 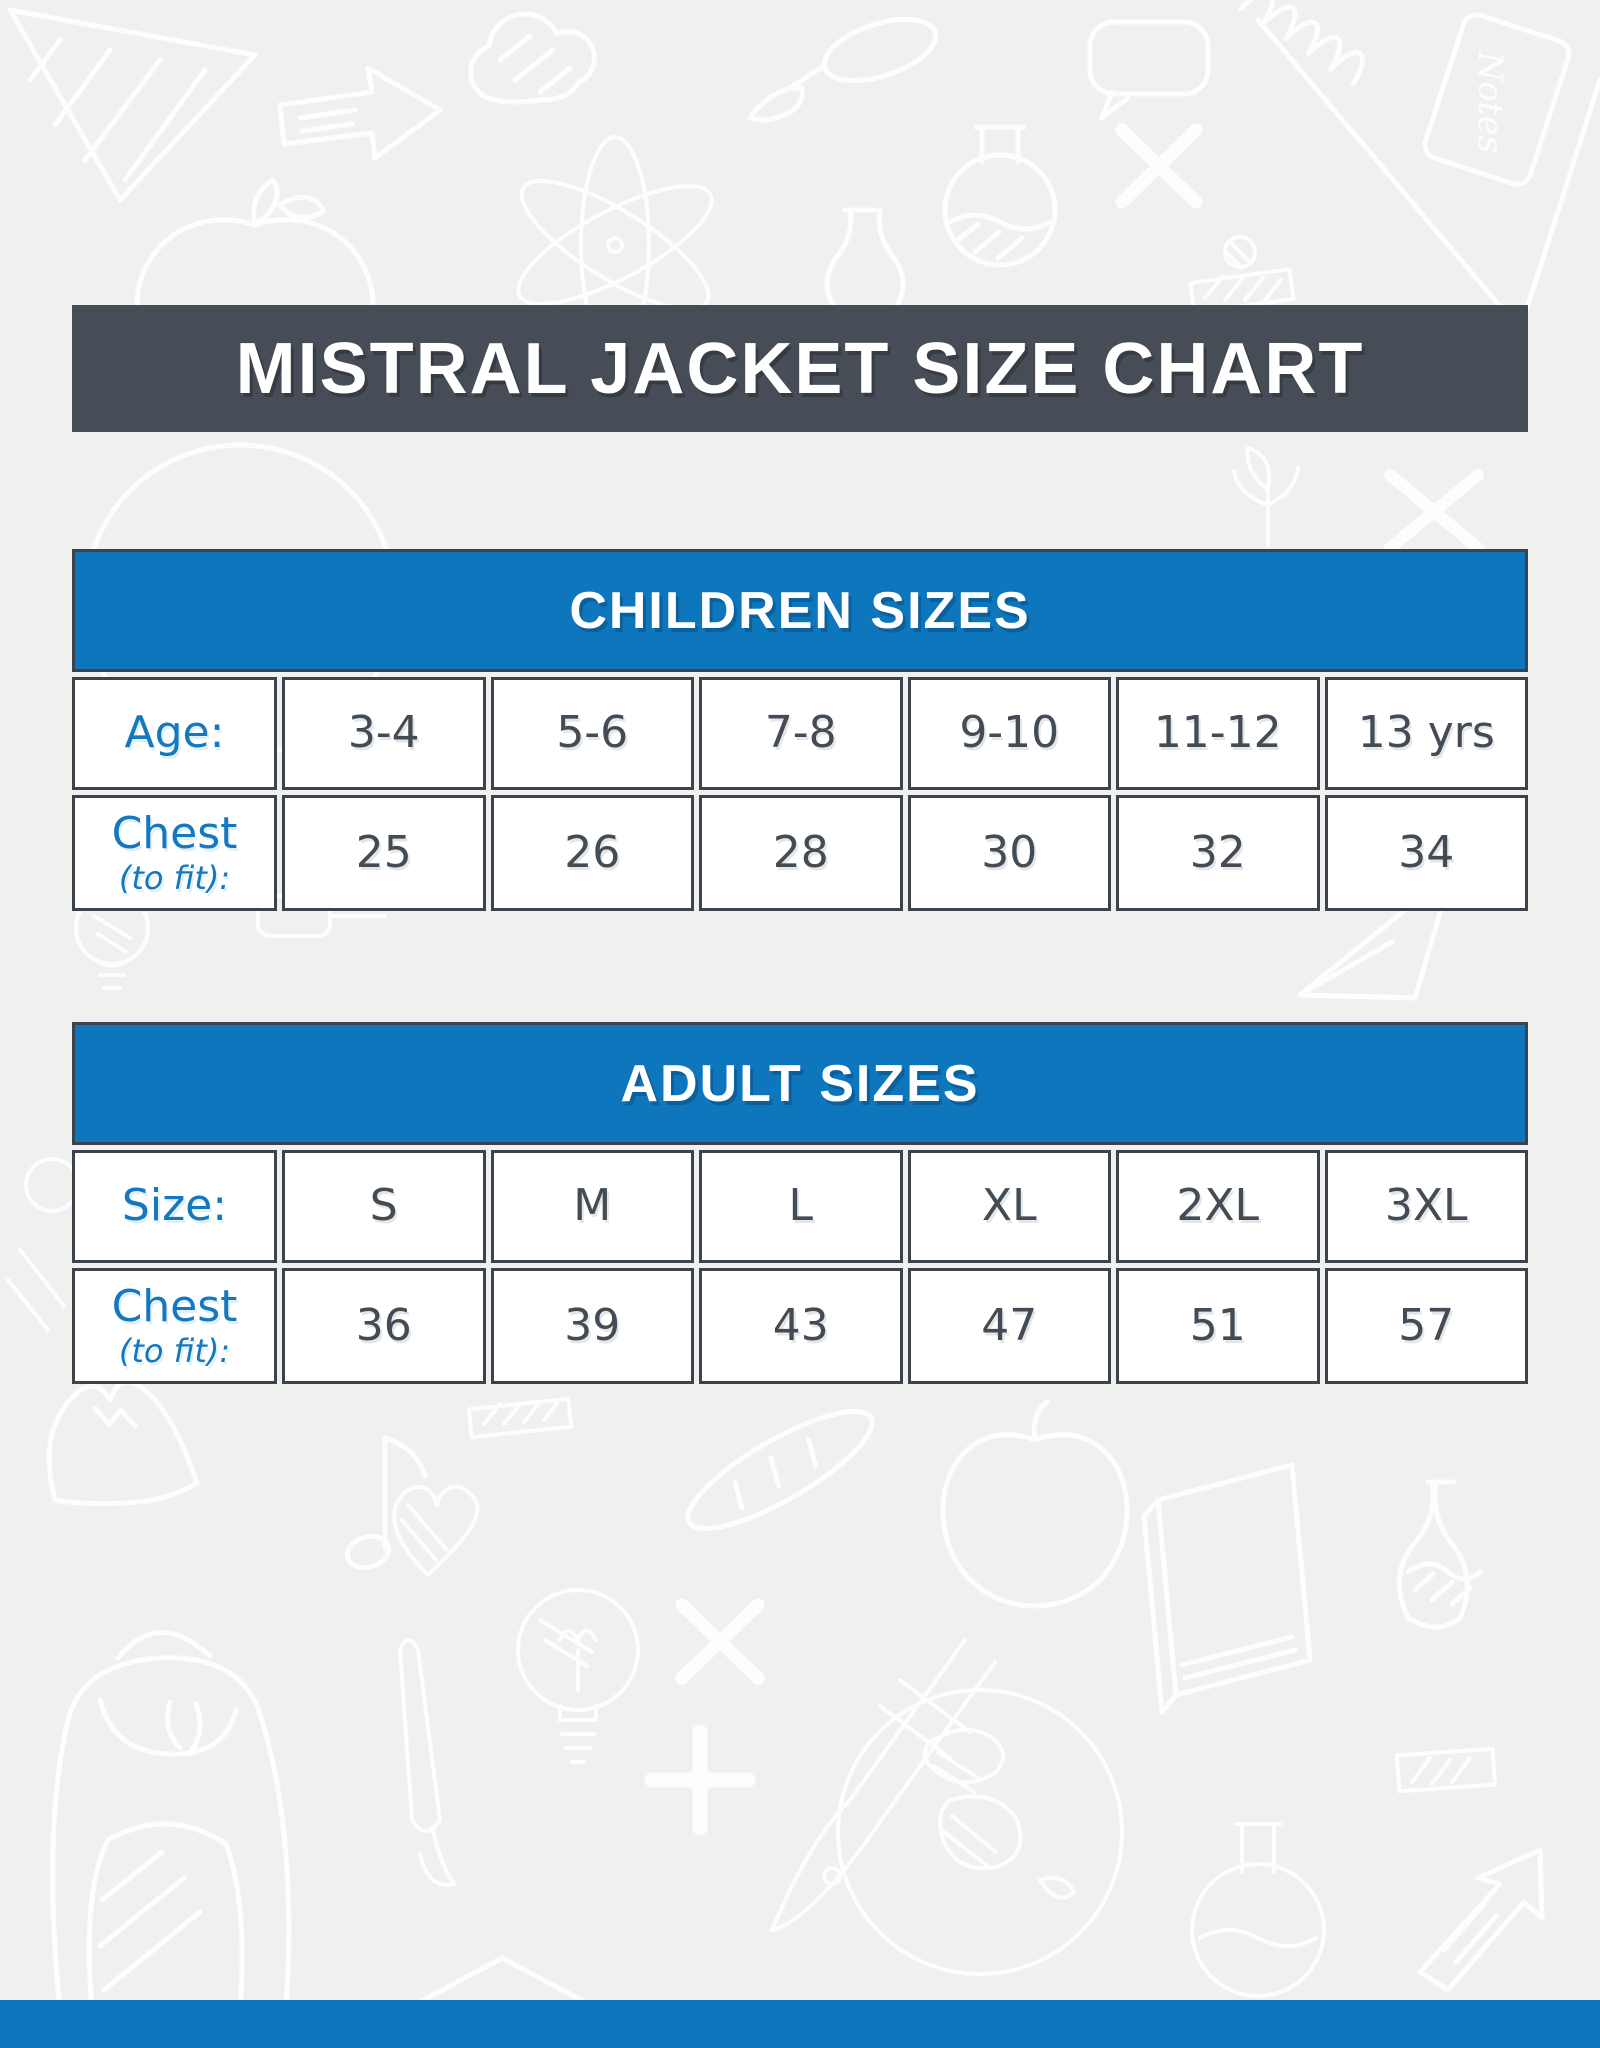 I want to click on adult-chest-row-label: Chest (to fit):, so click(x=174, y=1326).